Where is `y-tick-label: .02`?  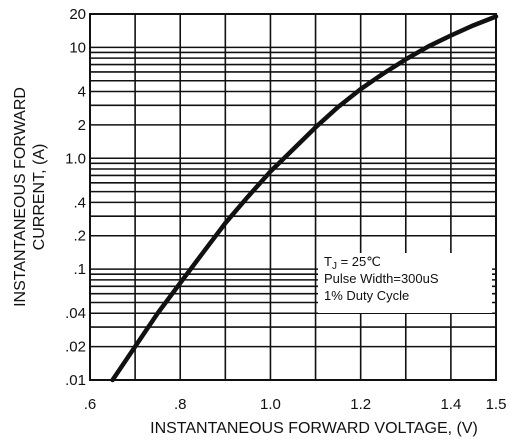
y-tick-label: .02 is located at coordinates (75, 347).